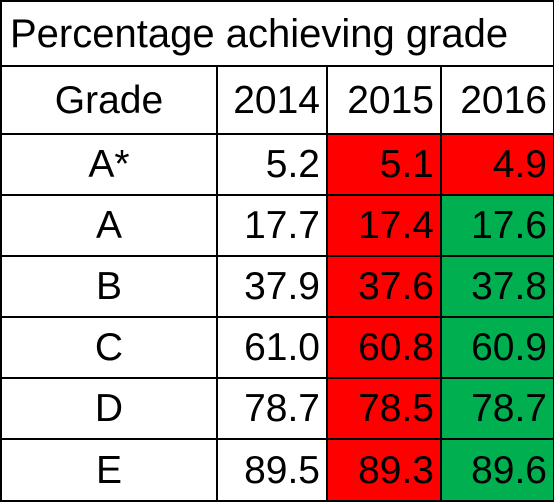  I want to click on table-title: Percentage achieving grade, so click(277, 33).